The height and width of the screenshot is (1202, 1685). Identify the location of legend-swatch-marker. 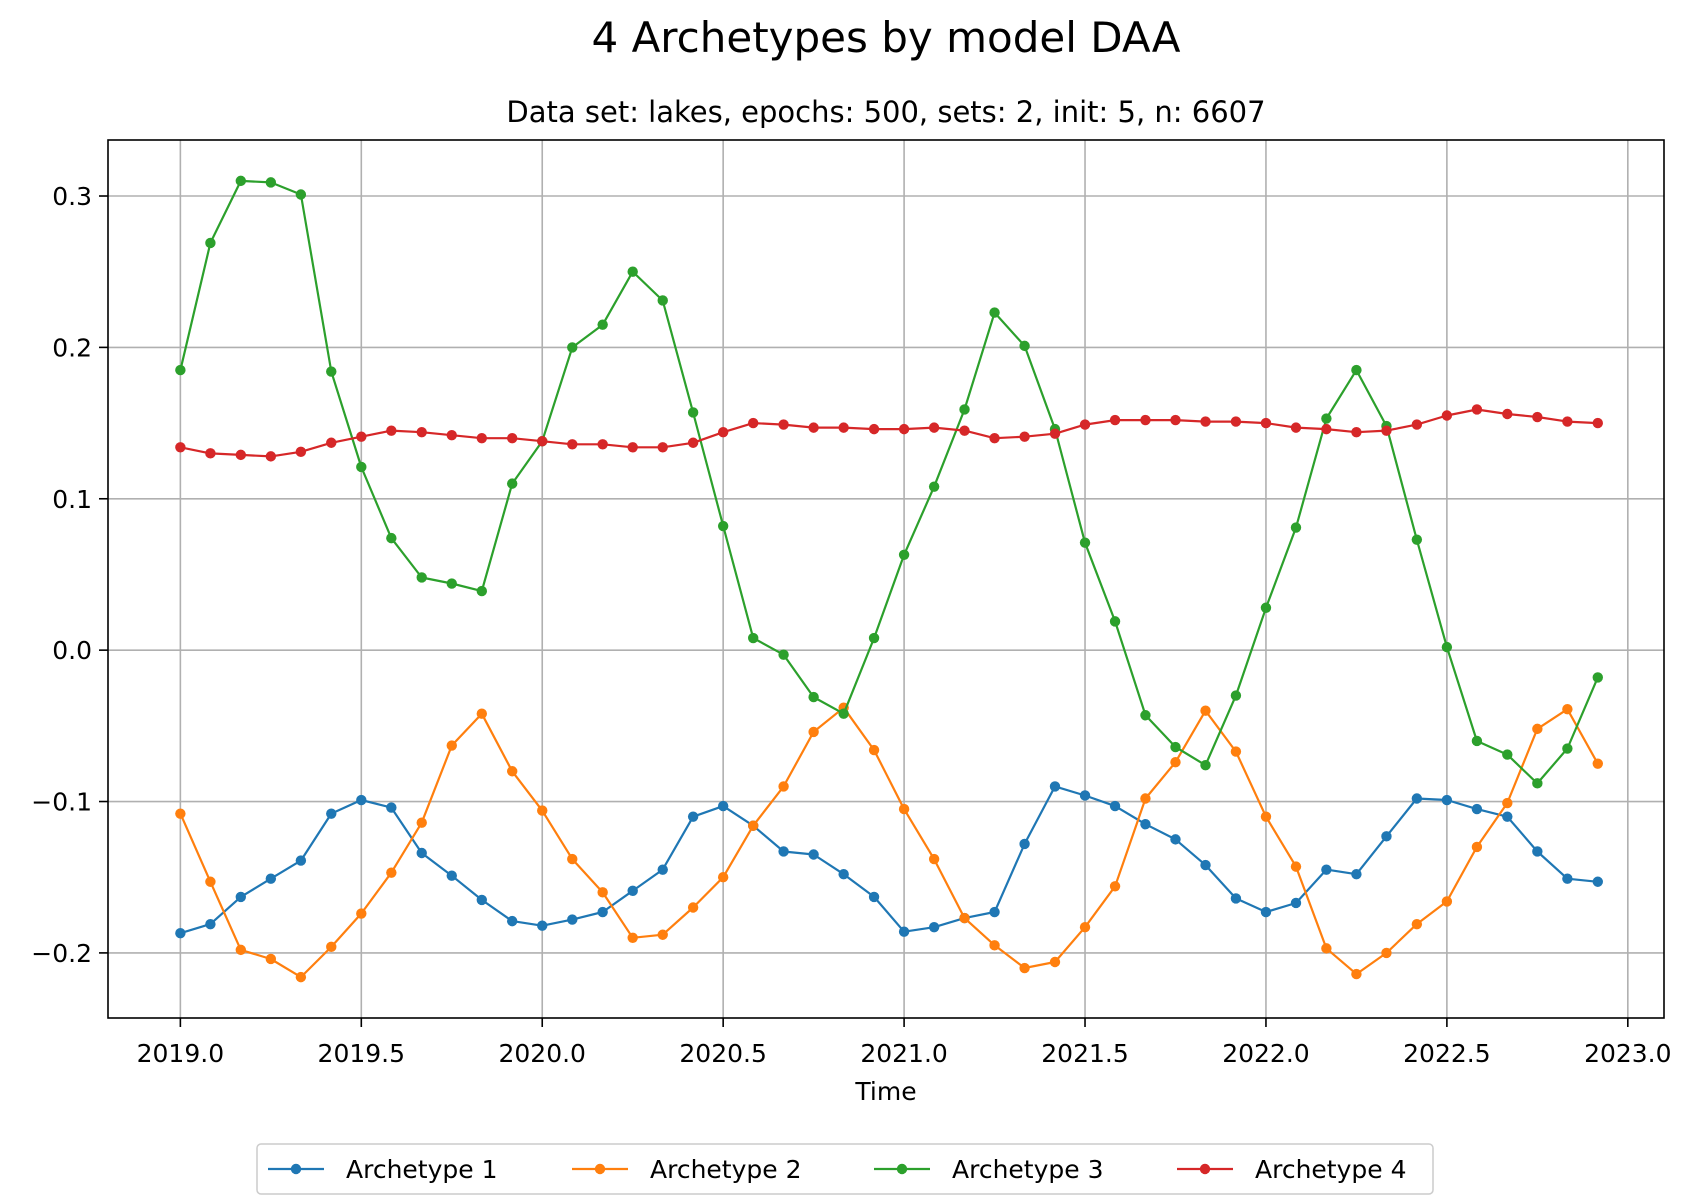
(600, 1169).